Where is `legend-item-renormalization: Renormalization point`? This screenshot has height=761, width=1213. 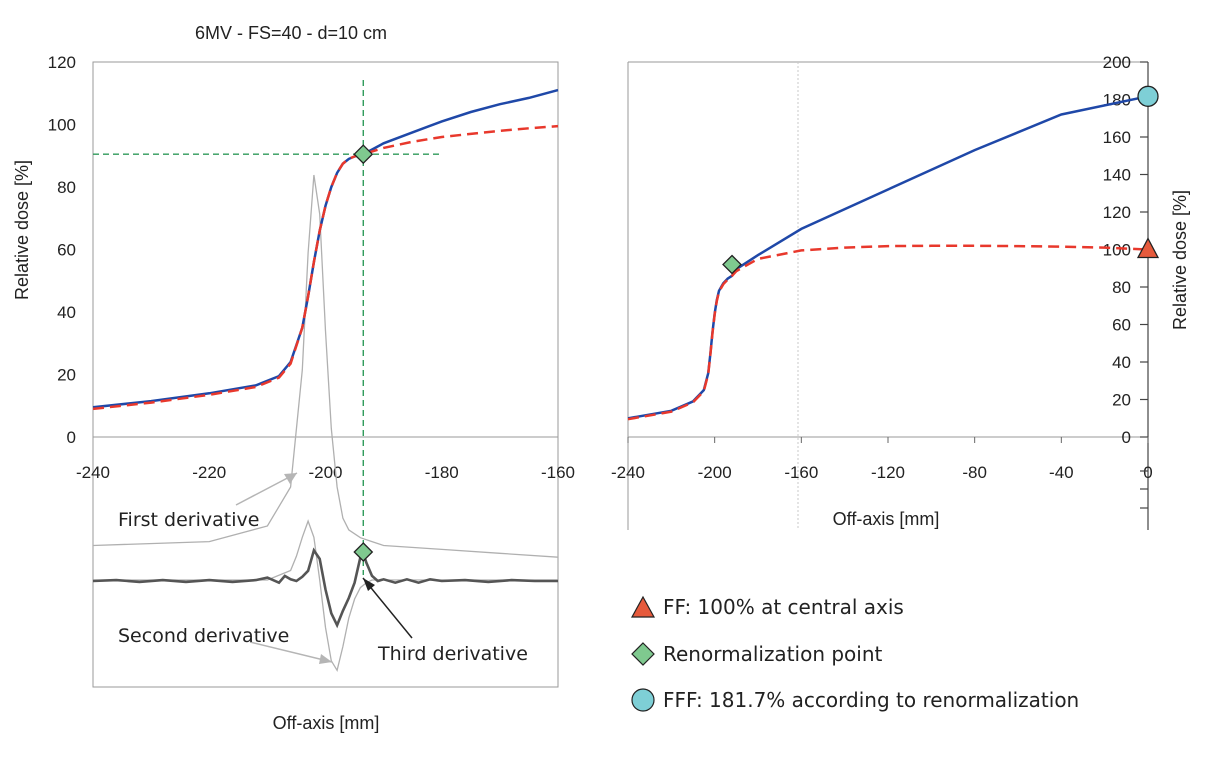
legend-item-renormalization: Renormalization point is located at coordinates (757, 654).